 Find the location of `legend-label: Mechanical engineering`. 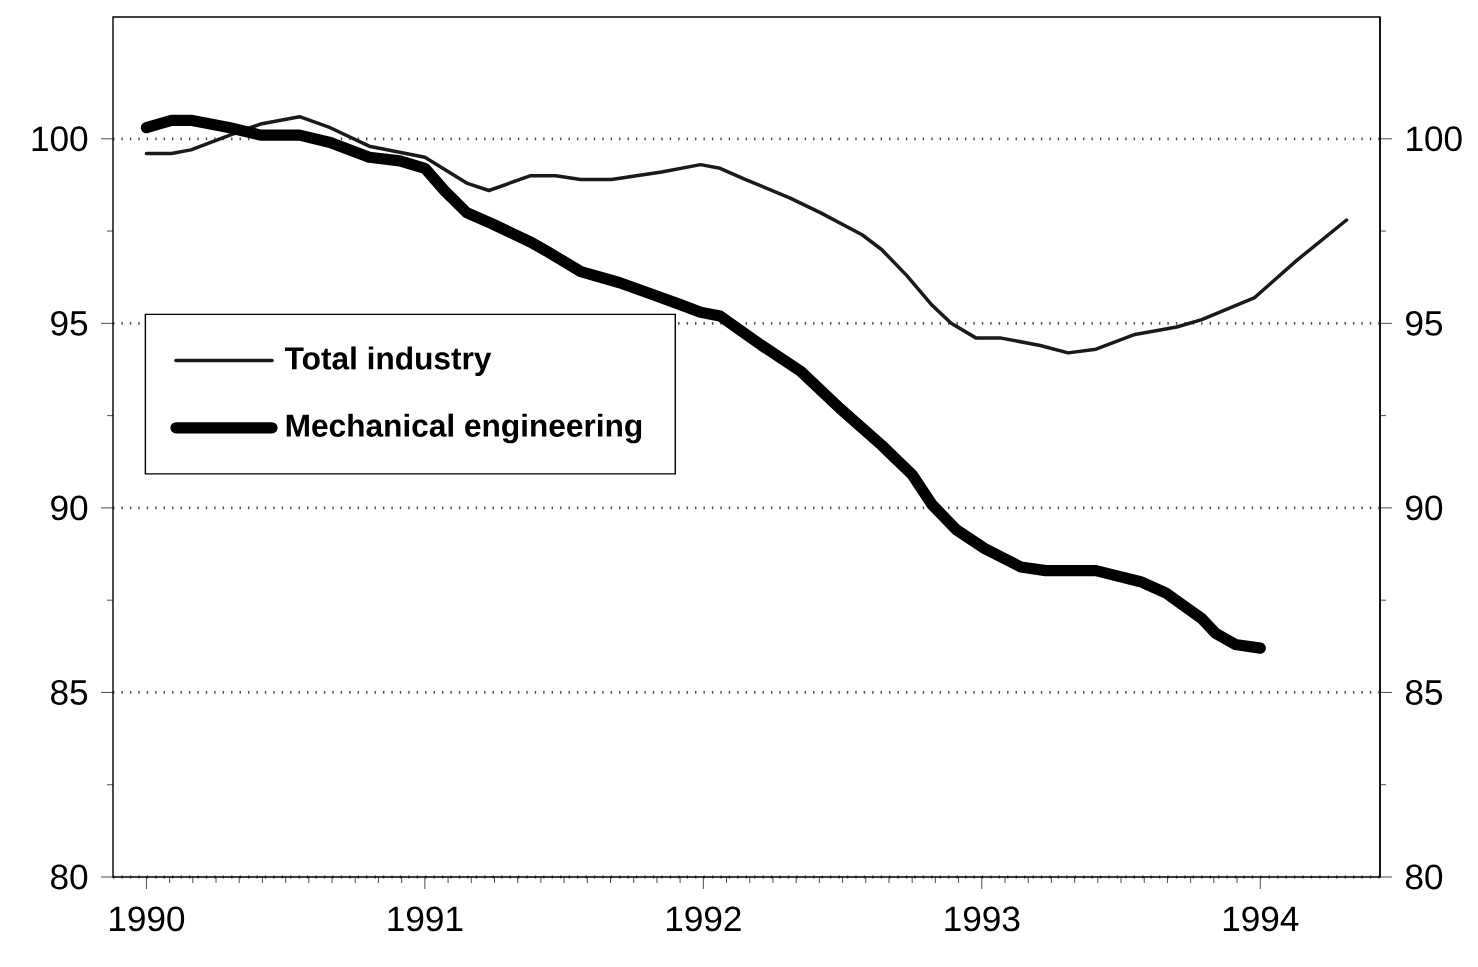

legend-label: Mechanical engineering is located at coordinates (464, 428).